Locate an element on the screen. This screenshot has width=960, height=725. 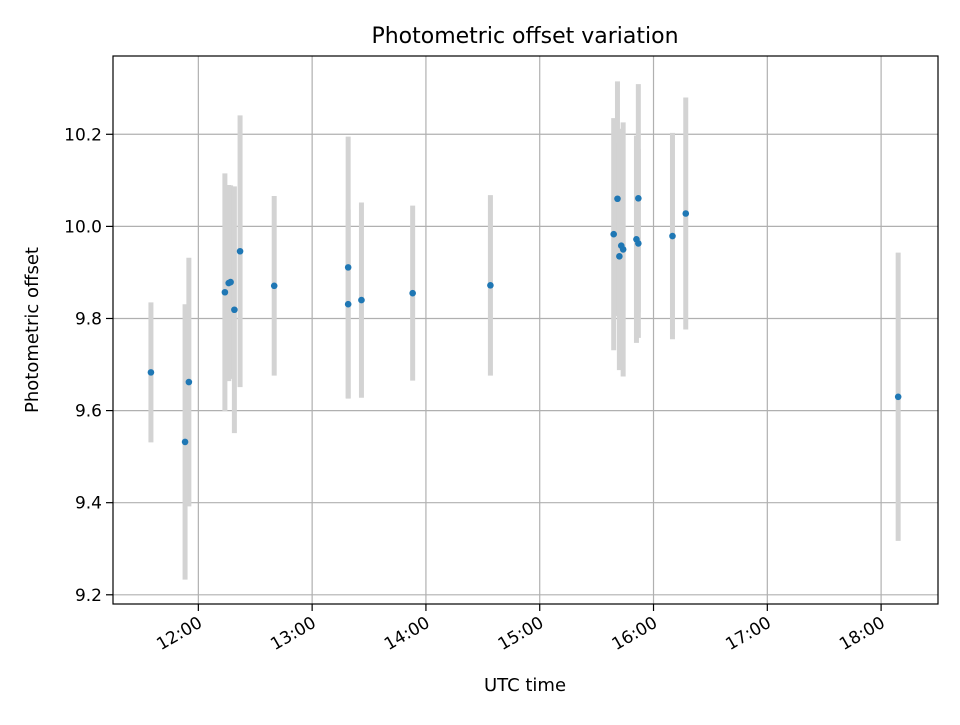
y-tick-label: 10.0 is located at coordinates (83, 227).